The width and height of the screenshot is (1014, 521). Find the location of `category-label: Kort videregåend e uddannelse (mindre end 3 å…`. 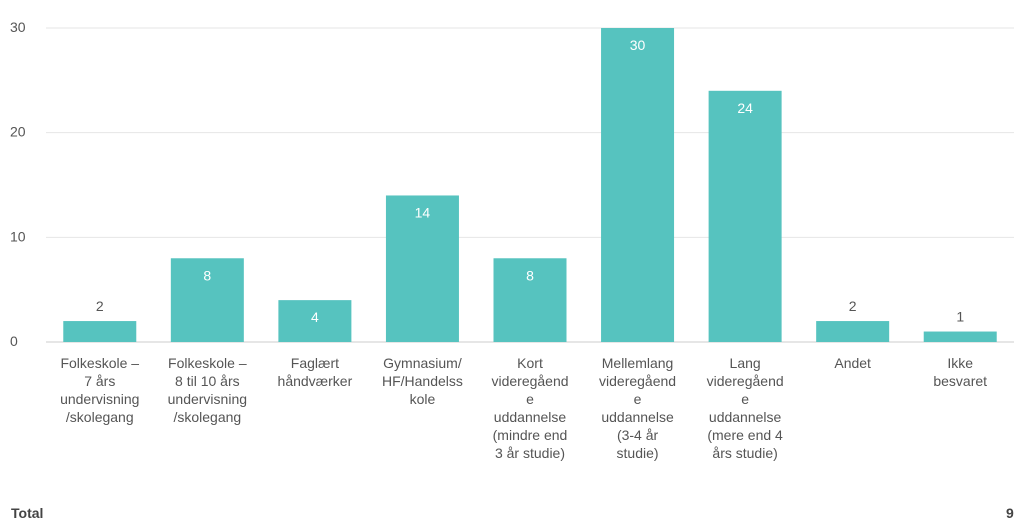

category-label: Kort videregåend e uddannelse (mindre end 3 å… is located at coordinates (529, 408).